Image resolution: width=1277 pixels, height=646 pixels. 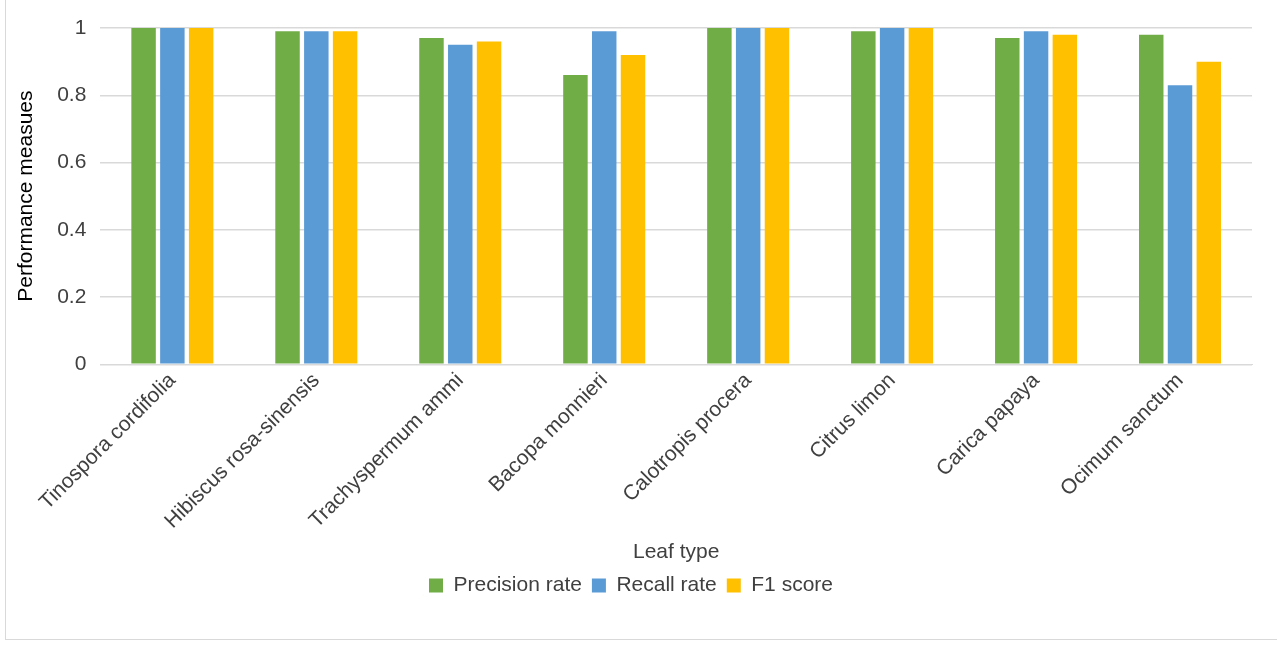 I want to click on legend-label: Recall rate, so click(x=666, y=584).